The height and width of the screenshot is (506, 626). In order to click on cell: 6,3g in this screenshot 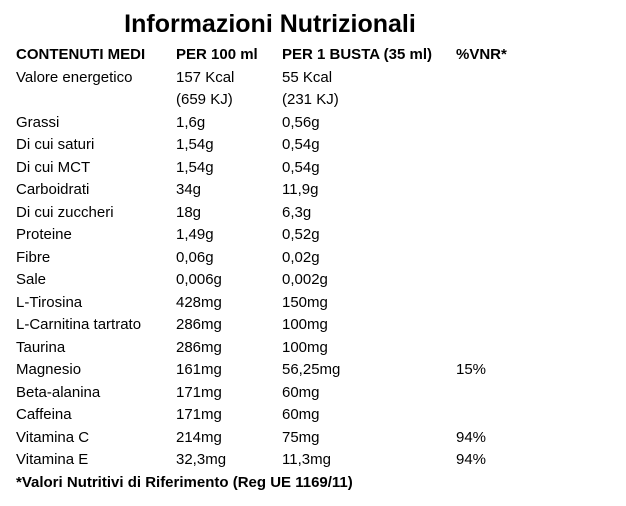, I will do `click(297, 212)`.